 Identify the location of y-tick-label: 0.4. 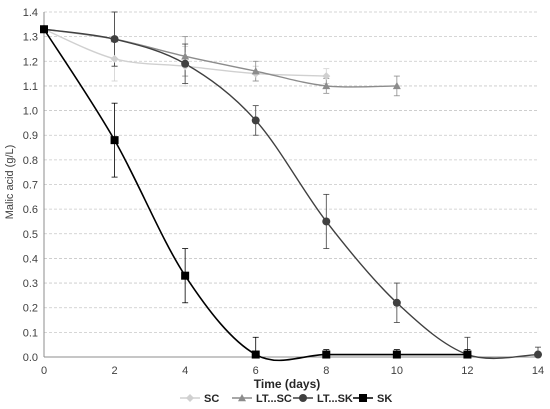
(30, 259).